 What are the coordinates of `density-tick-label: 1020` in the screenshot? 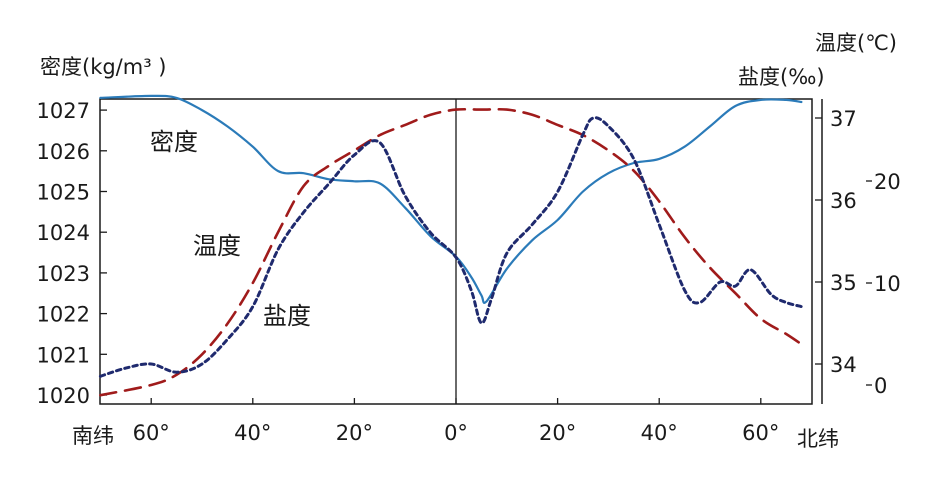 It's located at (63, 396).